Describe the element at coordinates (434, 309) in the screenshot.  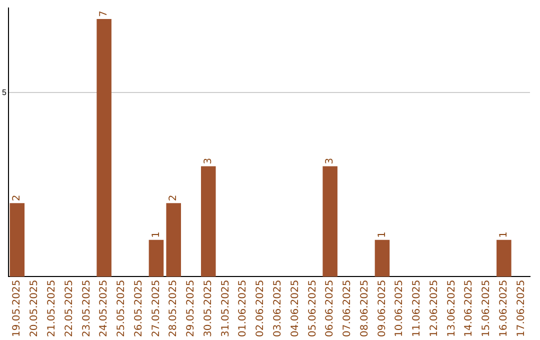
I see `x-tick-label: 12.06.2025` at that location.